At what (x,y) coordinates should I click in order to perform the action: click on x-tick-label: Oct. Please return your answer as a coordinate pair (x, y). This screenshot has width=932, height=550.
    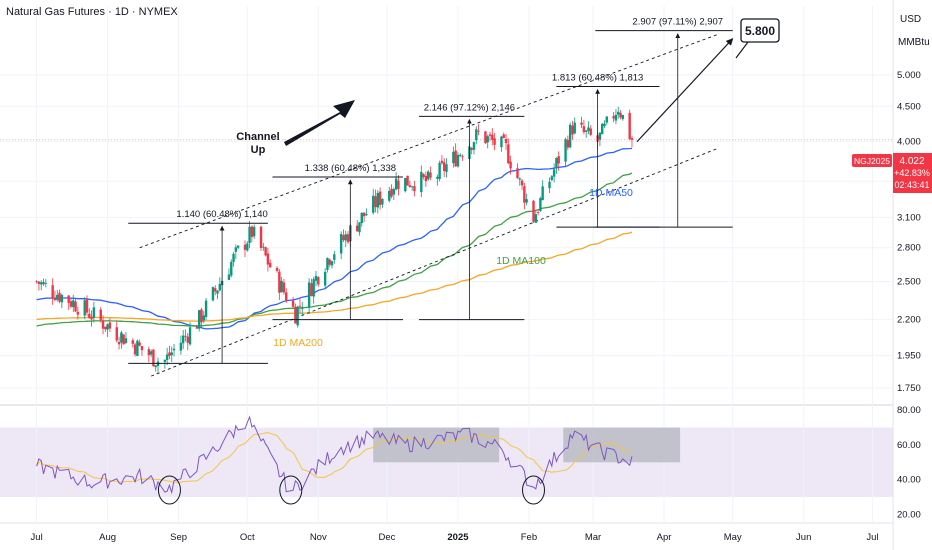
    Looking at the image, I should click on (247, 537).